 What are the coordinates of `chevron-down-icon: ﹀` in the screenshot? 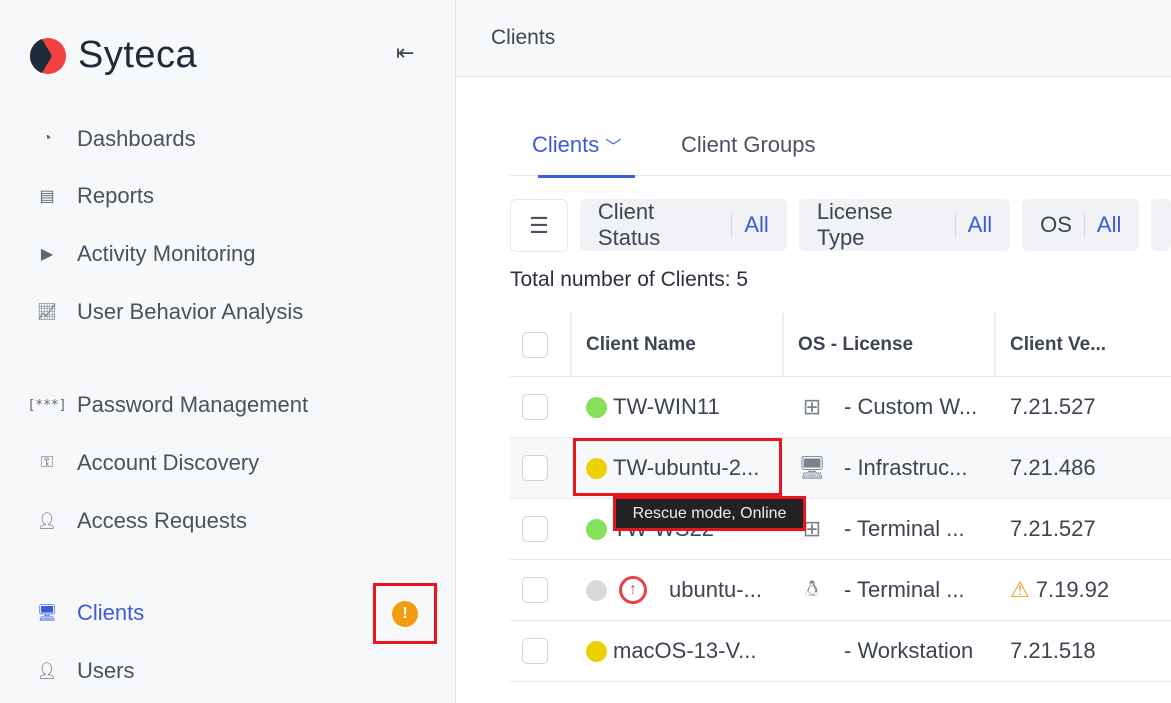 It's located at (613, 147).